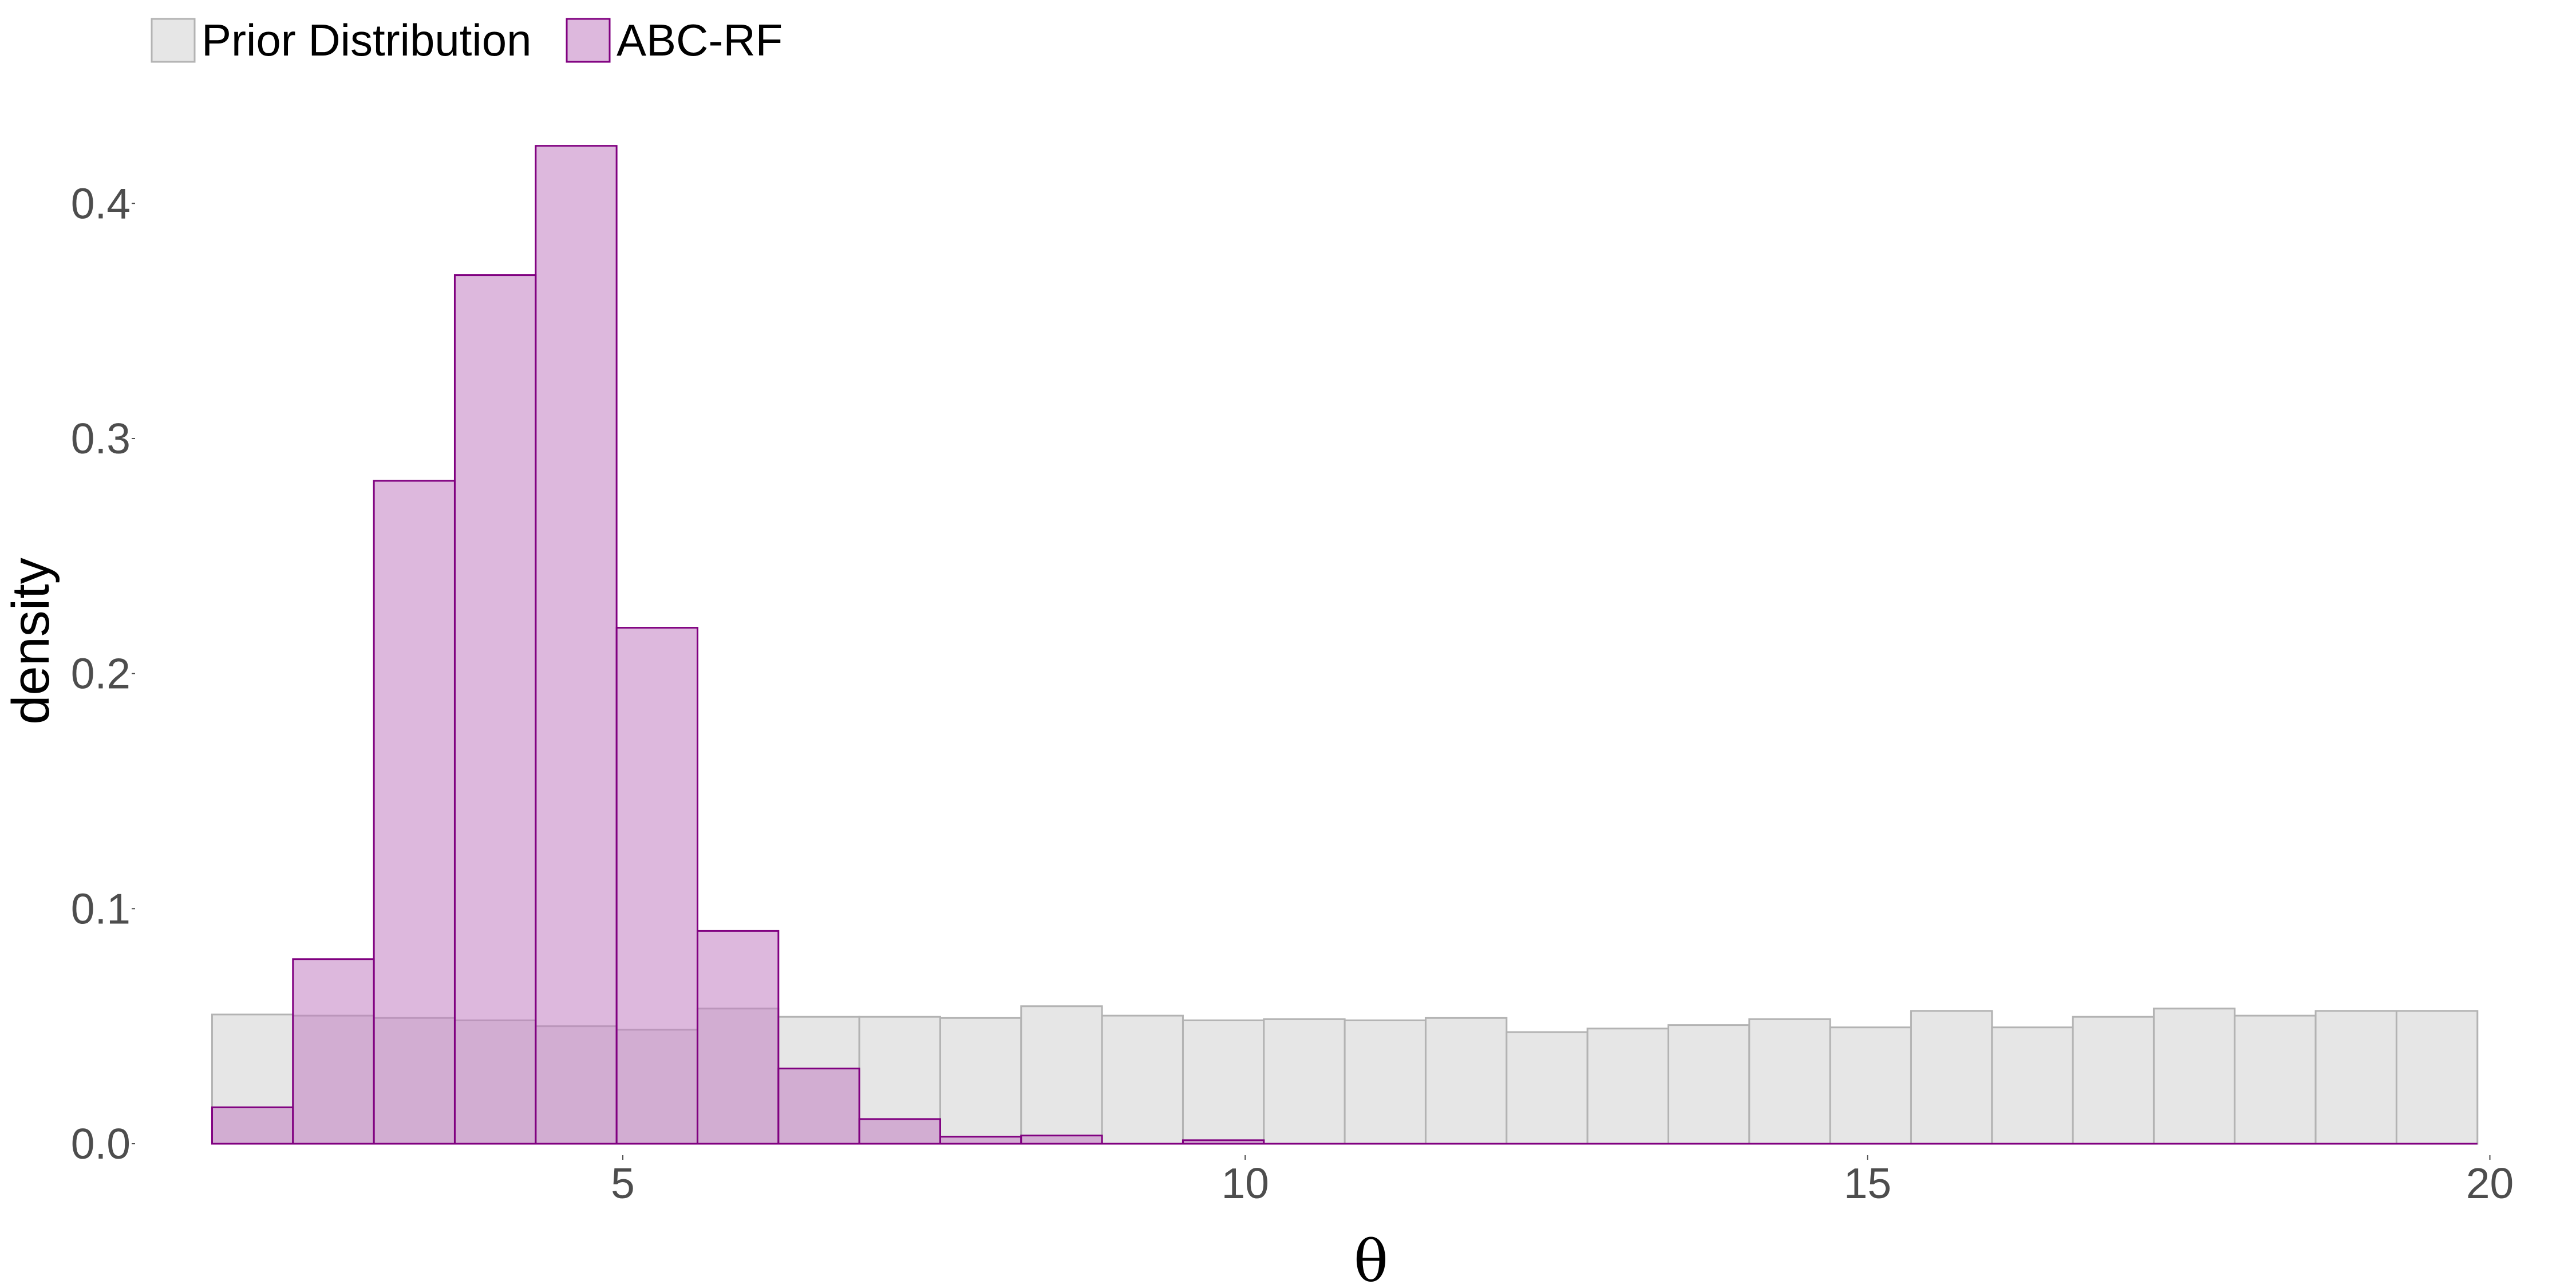 This screenshot has width=2576, height=1288. Describe the element at coordinates (367, 40) in the screenshot. I see `legend-label-prior: Prior Distribution` at that location.